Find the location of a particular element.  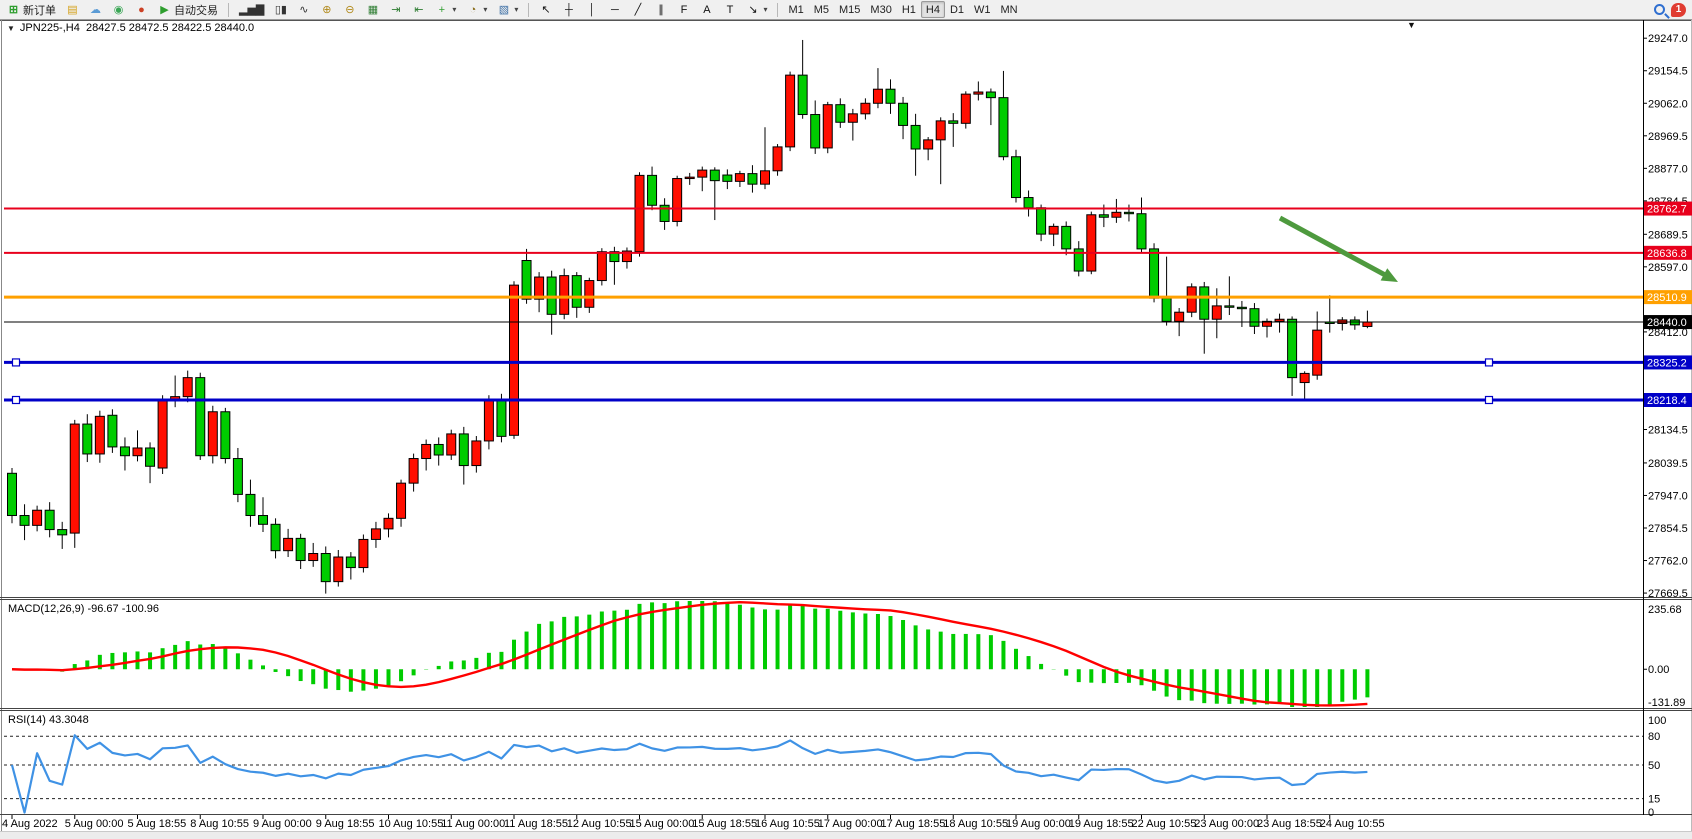

market-button: ▤ is located at coordinates (72, 9).